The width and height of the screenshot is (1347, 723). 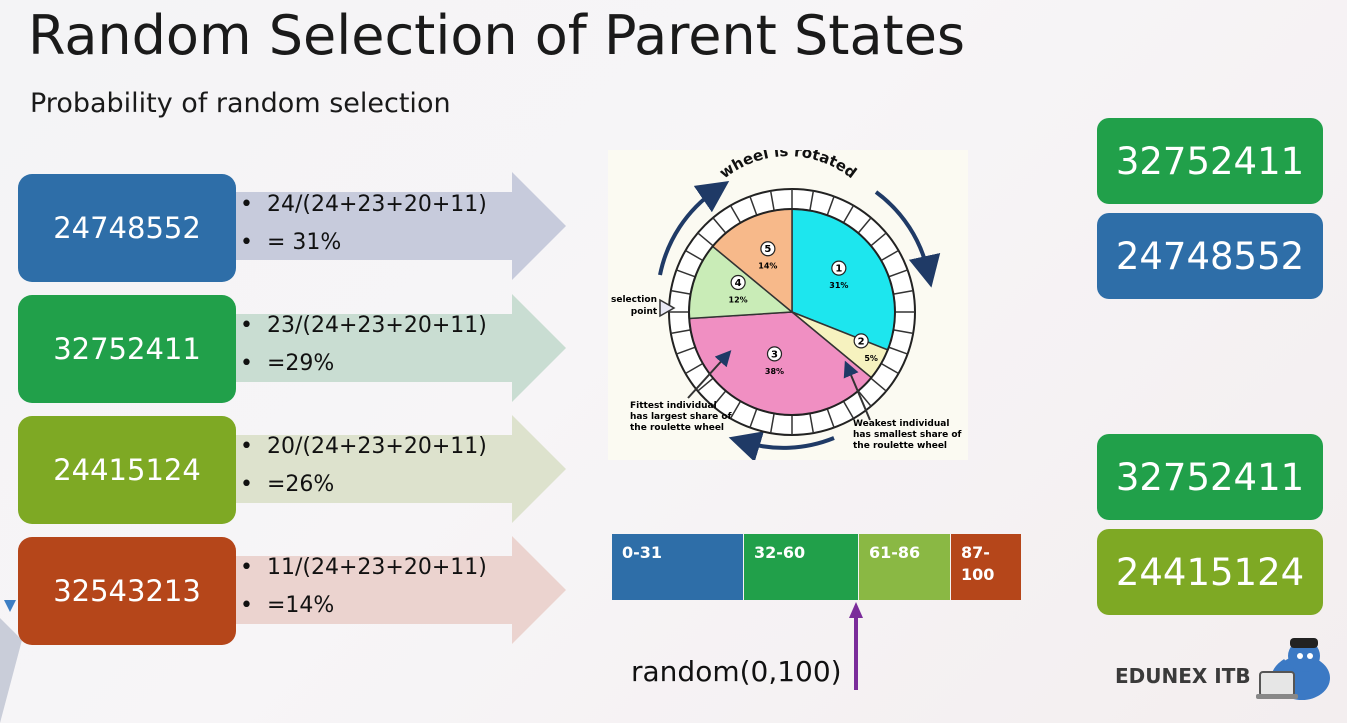 I want to click on slice-number: 1, so click(x=838, y=269).